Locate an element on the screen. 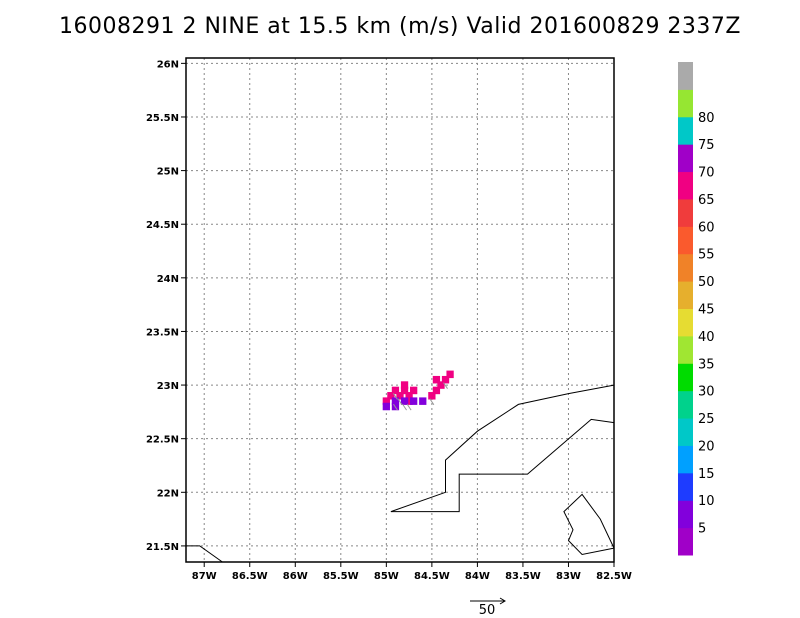 Image resolution: width=800 pixels, height=618 pixels. colorbar-label: 5 is located at coordinates (702, 529).